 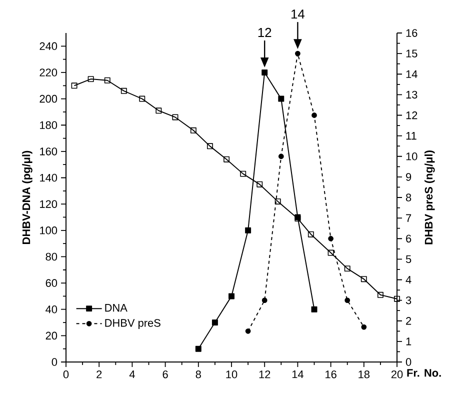 I want to click on y2-tick-label: 9, so click(x=409, y=177).